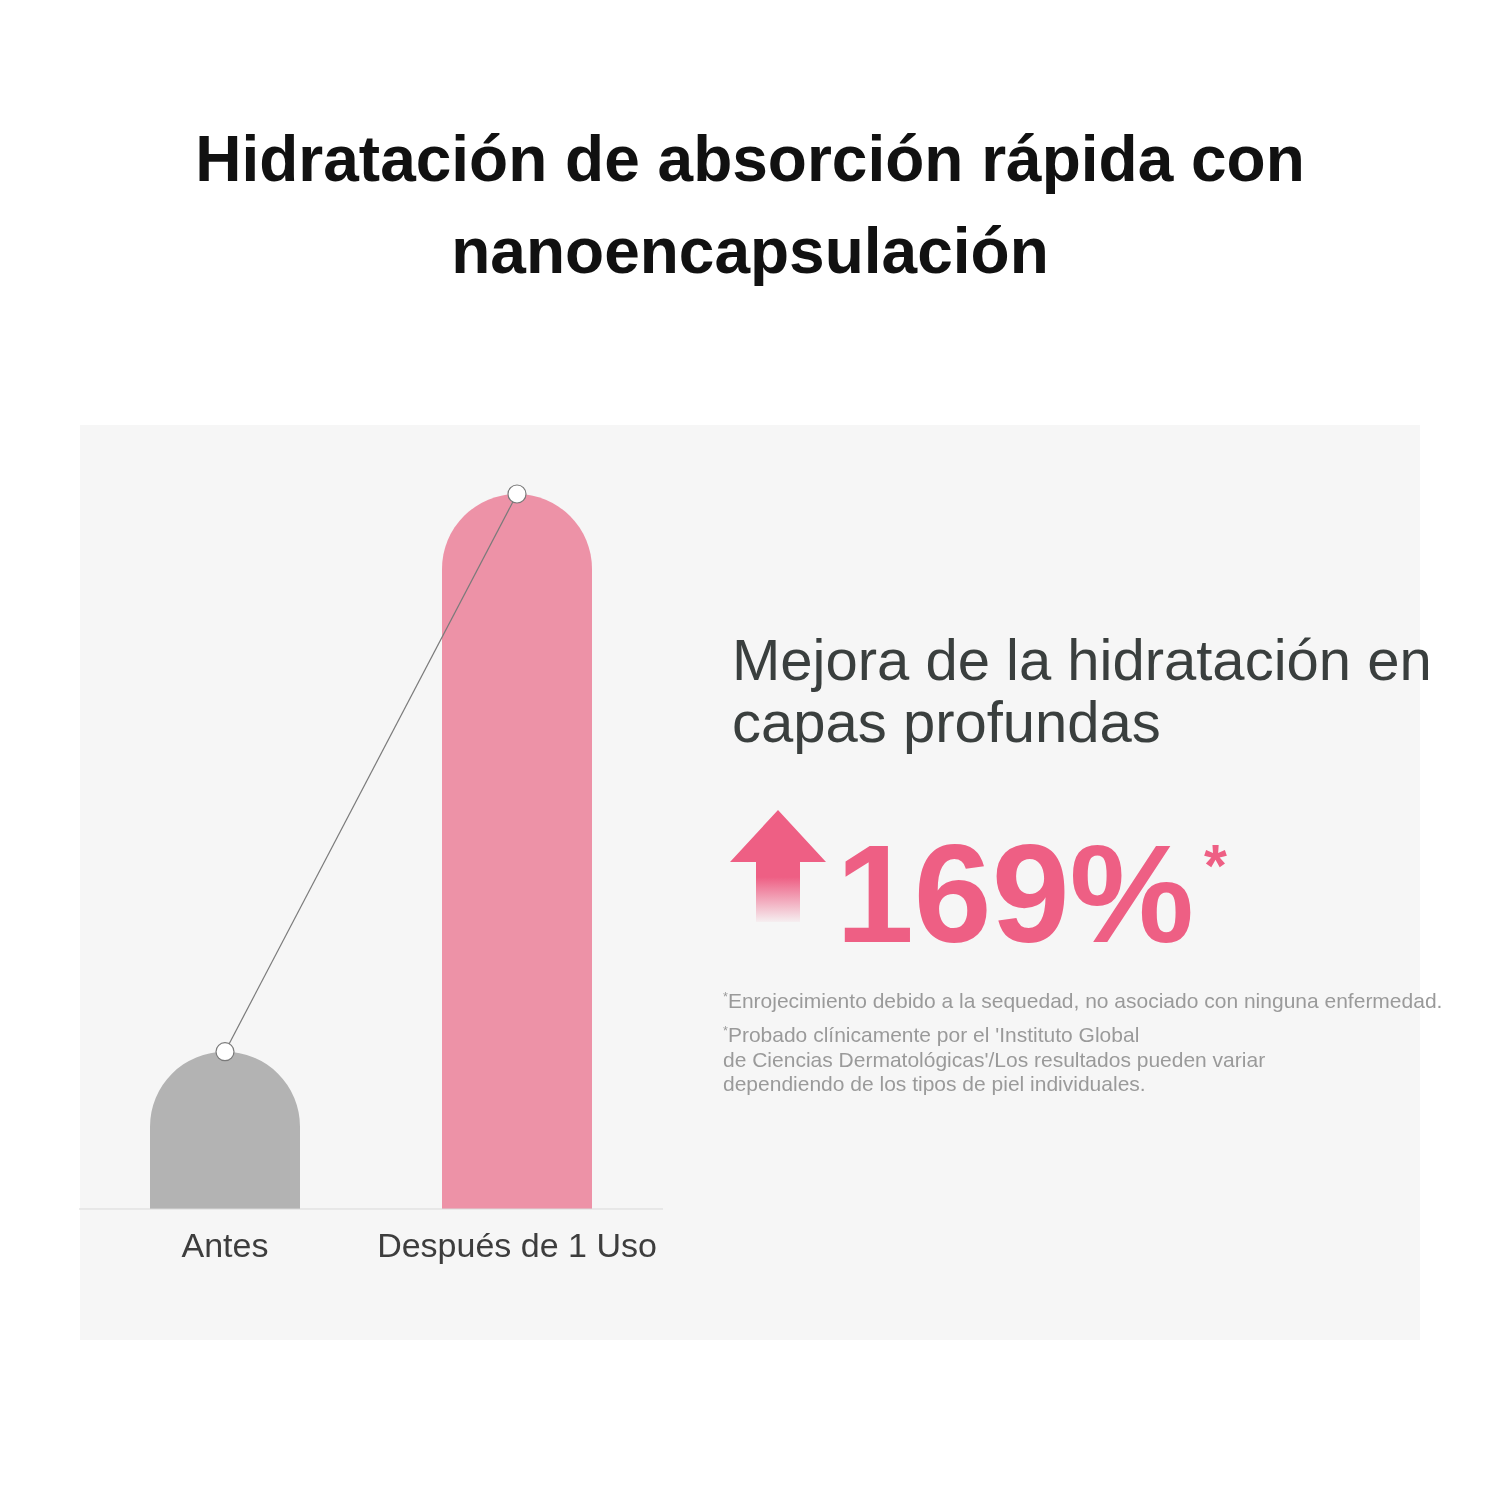 The image size is (1500, 1500). Describe the element at coordinates (225, 1245) in the screenshot. I see `x-tick-label: Antes` at that location.